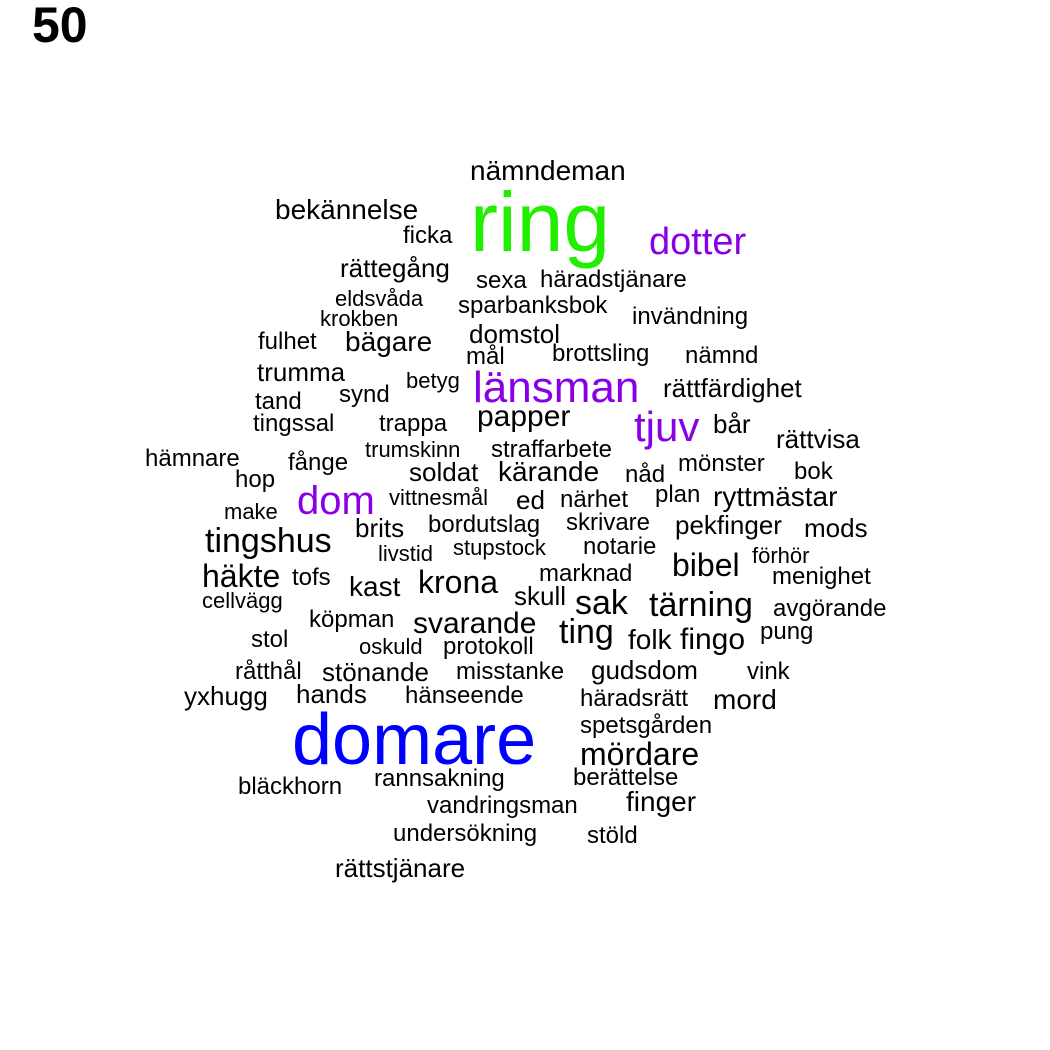 This screenshot has height=1050, width=1050. I want to click on word-misstanke: misstanke, so click(510, 671).